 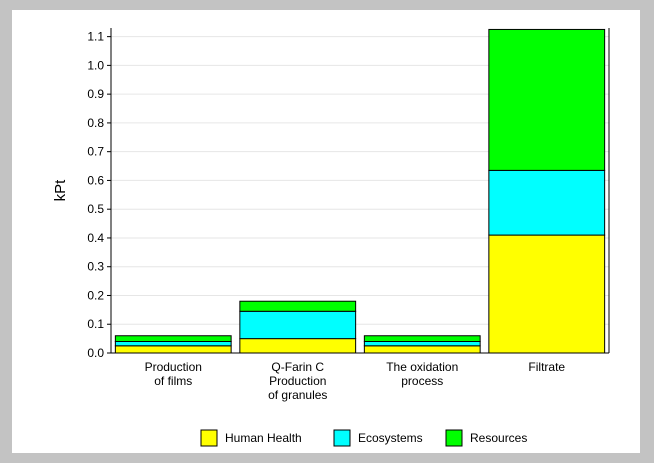 What do you see at coordinates (498, 438) in the screenshot?
I see `legend-label: Resources` at bounding box center [498, 438].